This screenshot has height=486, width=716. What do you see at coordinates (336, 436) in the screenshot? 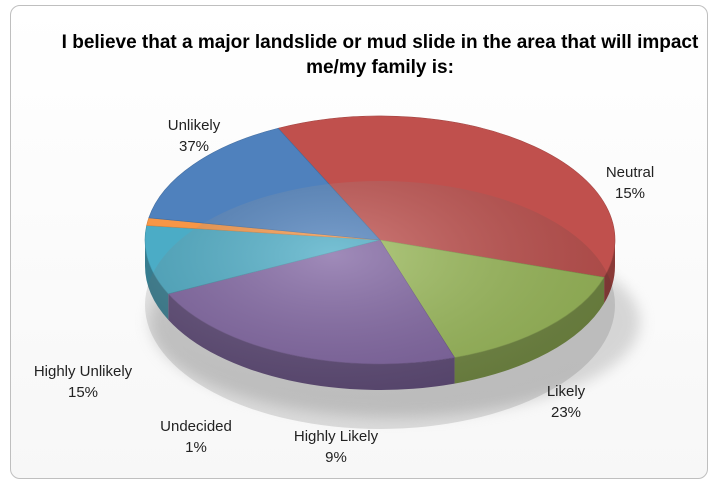
I see `data-label-category: Highly Likely` at bounding box center [336, 436].